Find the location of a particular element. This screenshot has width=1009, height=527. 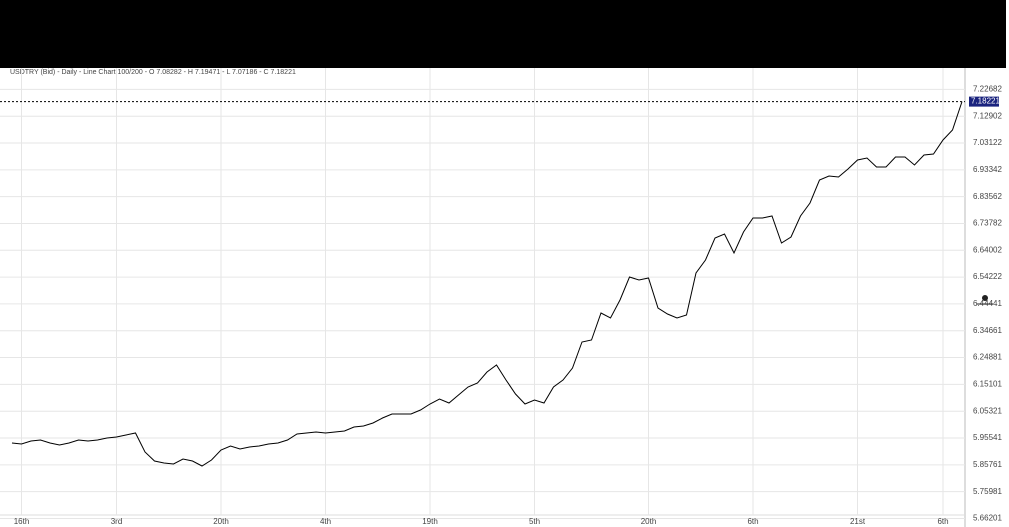

icon-dot is located at coordinates (985, 298).